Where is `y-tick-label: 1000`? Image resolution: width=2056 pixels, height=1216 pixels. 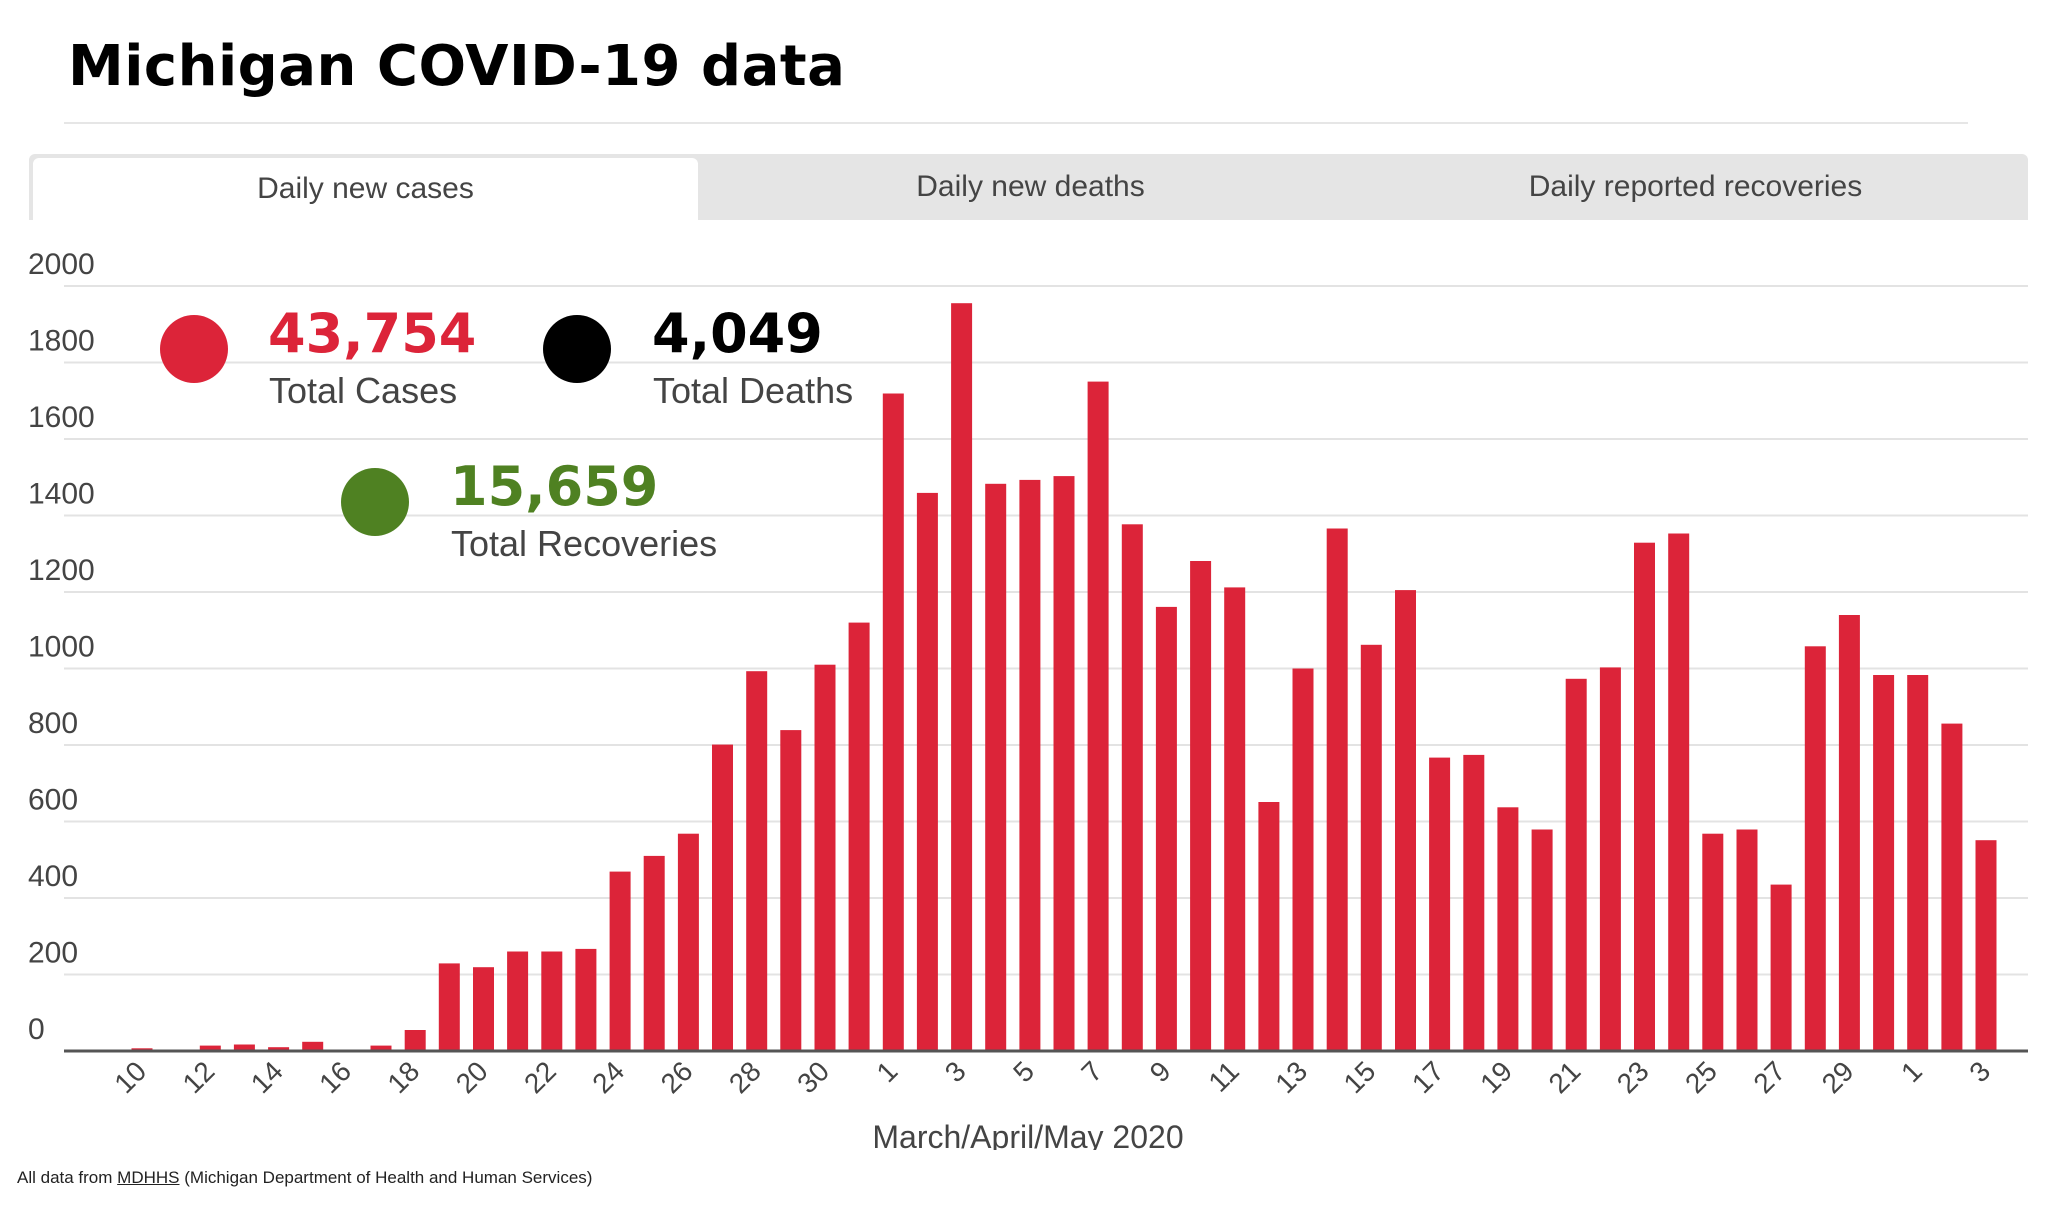
y-tick-label: 1000 is located at coordinates (61, 647).